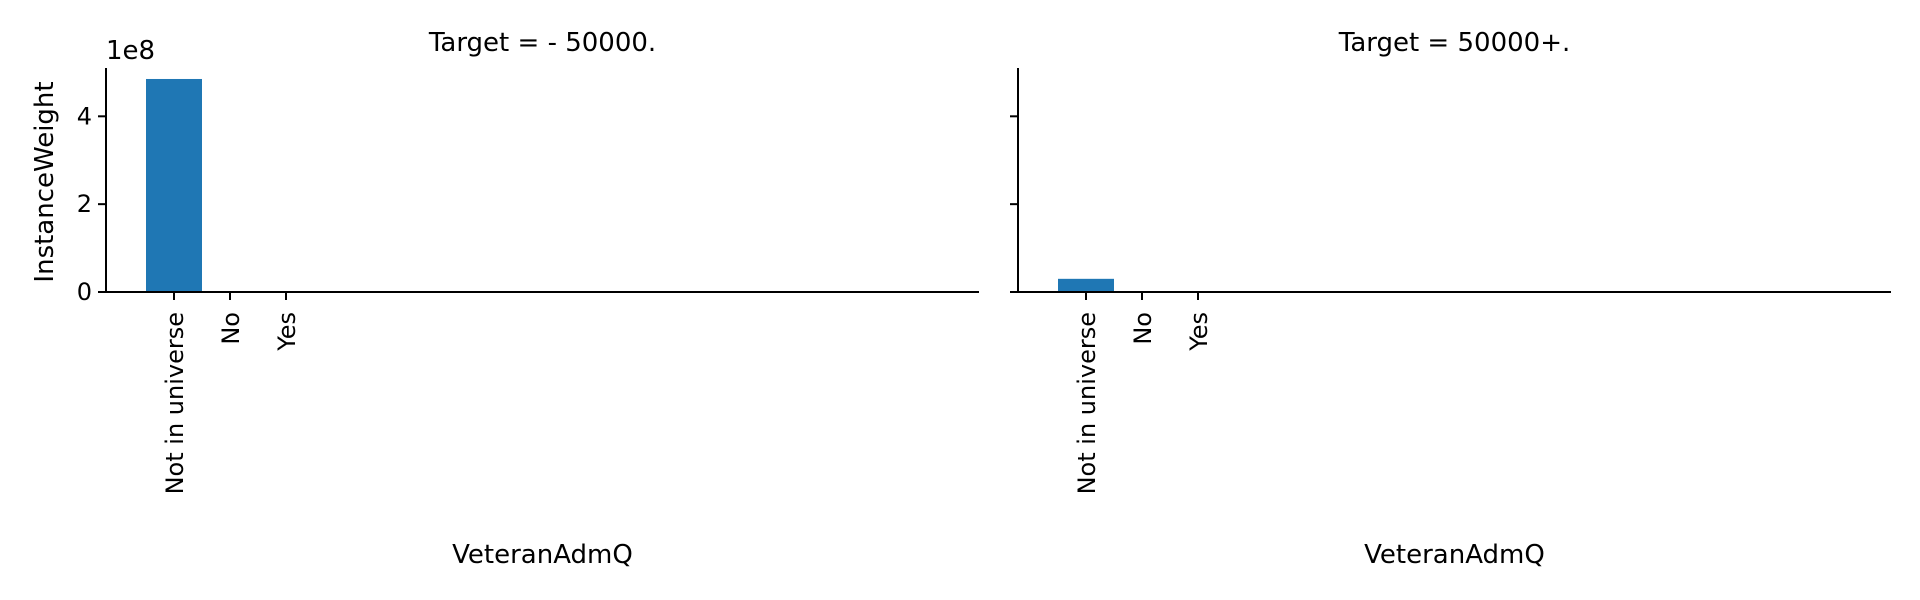 The width and height of the screenshot is (1920, 600). What do you see at coordinates (84, 204) in the screenshot?
I see `y-tick-label: 2` at bounding box center [84, 204].